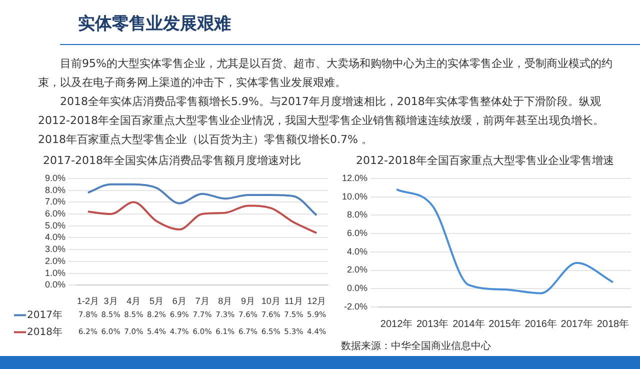 This screenshot has width=640, height=369. What do you see at coordinates (87, 301) in the screenshot?
I see `x-tick-label: 1-2月` at bounding box center [87, 301].